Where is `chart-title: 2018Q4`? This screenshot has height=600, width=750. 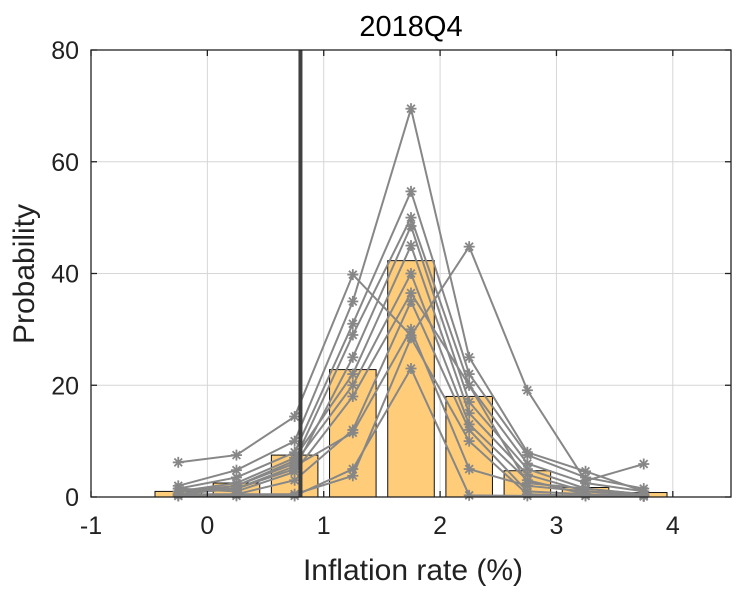
chart-title: 2018Q4 is located at coordinates (410, 27).